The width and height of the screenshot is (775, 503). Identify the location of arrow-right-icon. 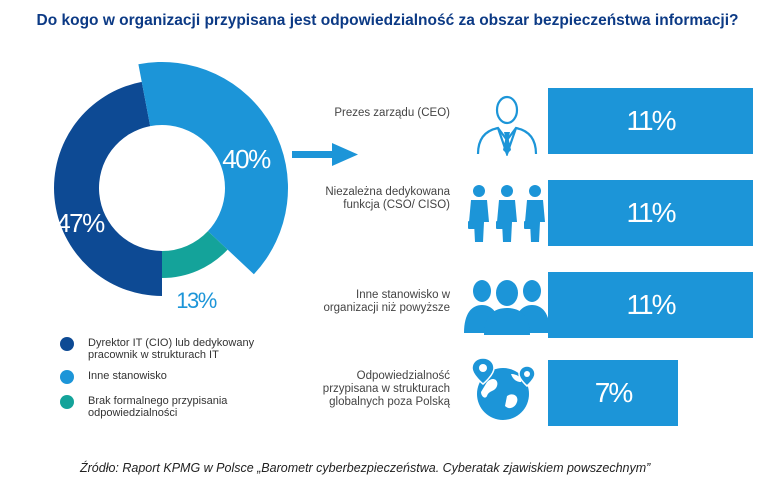
(325, 154).